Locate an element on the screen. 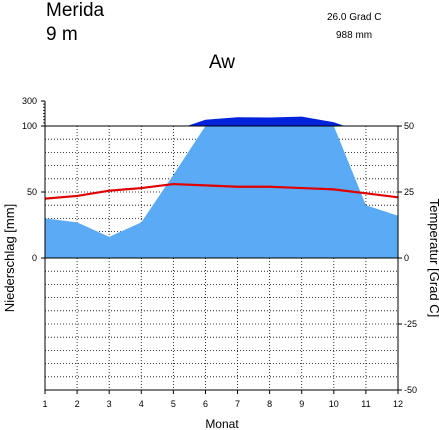 The width and height of the screenshot is (439, 430). x-tick-label: 12 is located at coordinates (398, 404).